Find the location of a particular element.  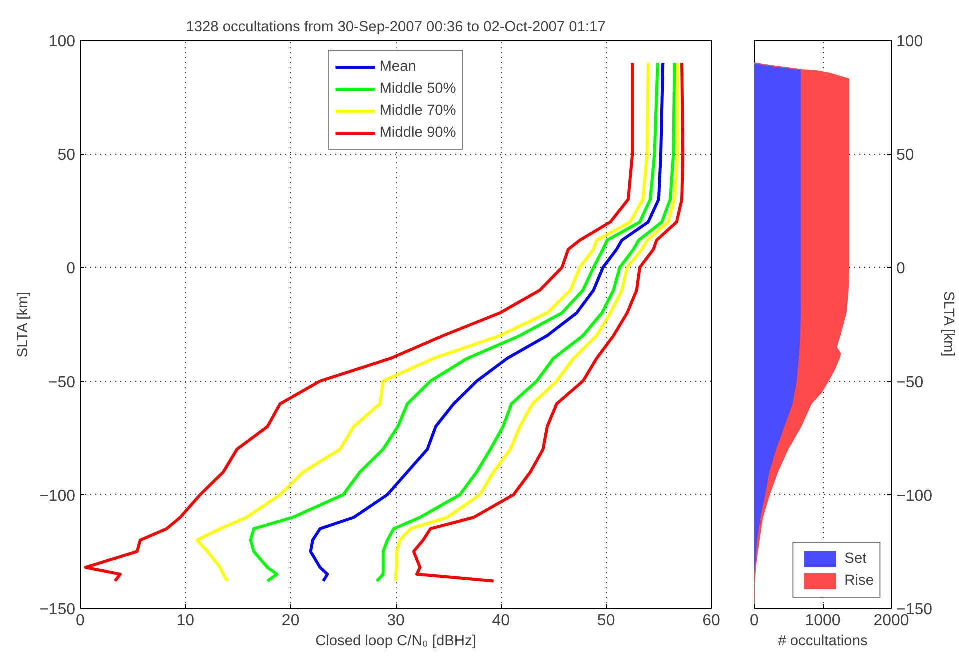

legend-label: Middle 90% is located at coordinates (418, 133).